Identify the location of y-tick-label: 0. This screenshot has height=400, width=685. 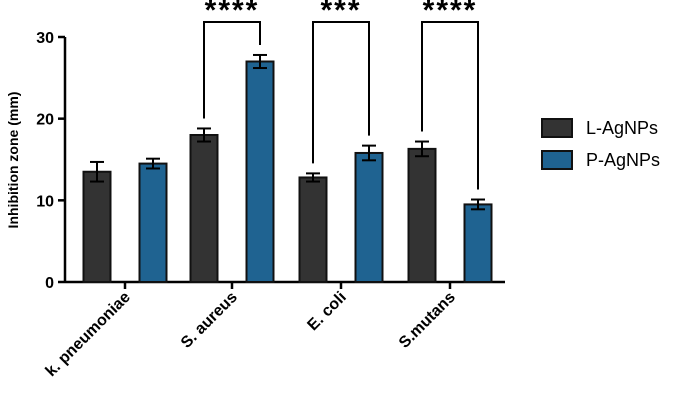
(49, 283).